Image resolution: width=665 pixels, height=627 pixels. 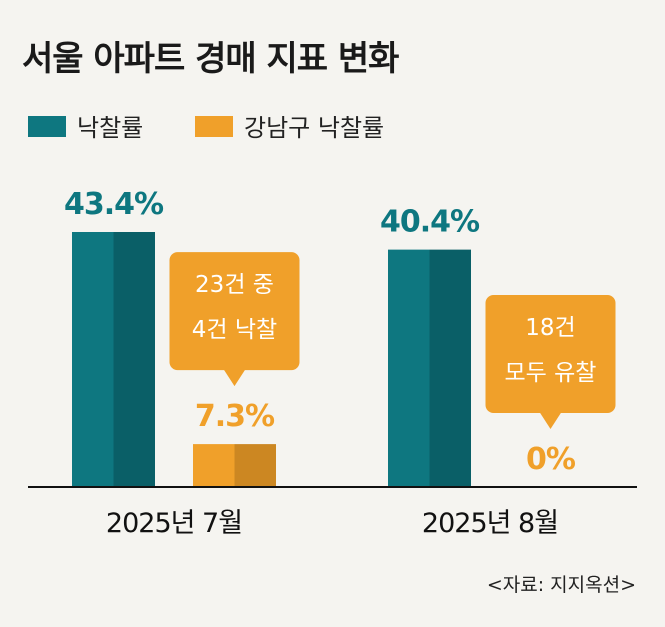 I want to click on data-label-2-1: 7.3%, so click(x=235, y=416).